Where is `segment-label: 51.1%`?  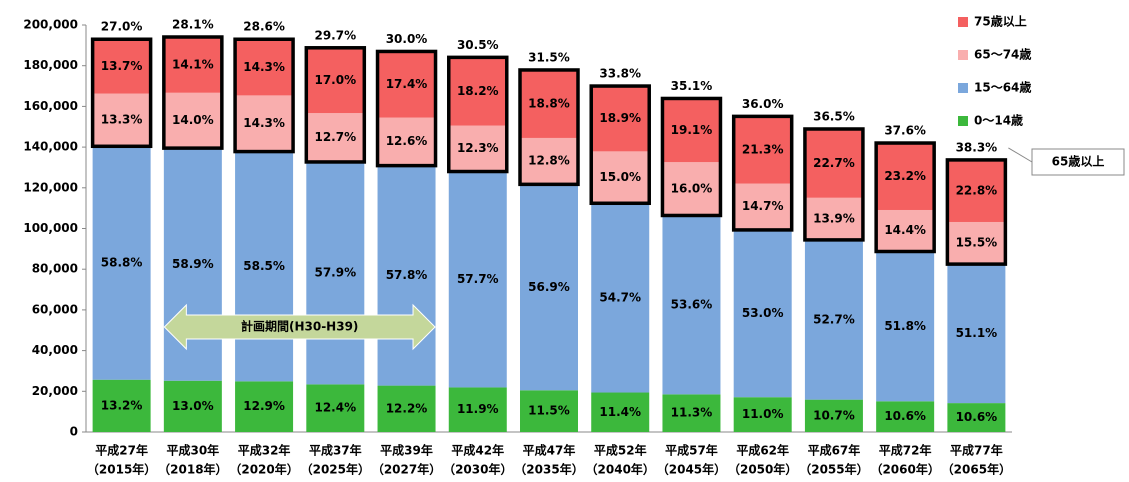 segment-label: 51.1% is located at coordinates (977, 333).